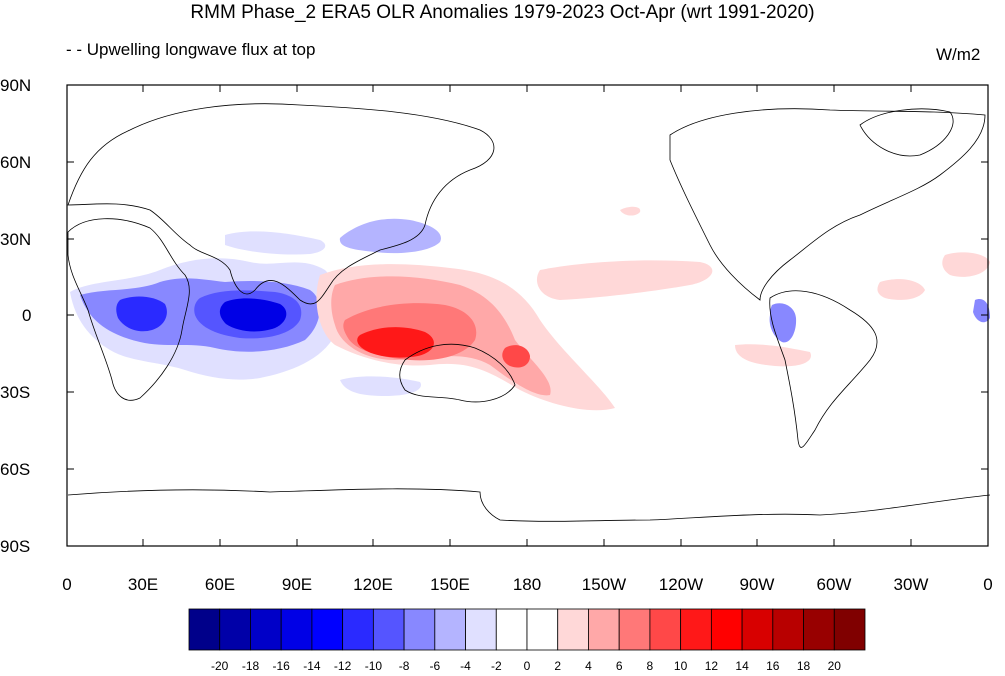  What do you see at coordinates (15, 469) in the screenshot?
I see `lat-label-60s: 60S` at bounding box center [15, 469].